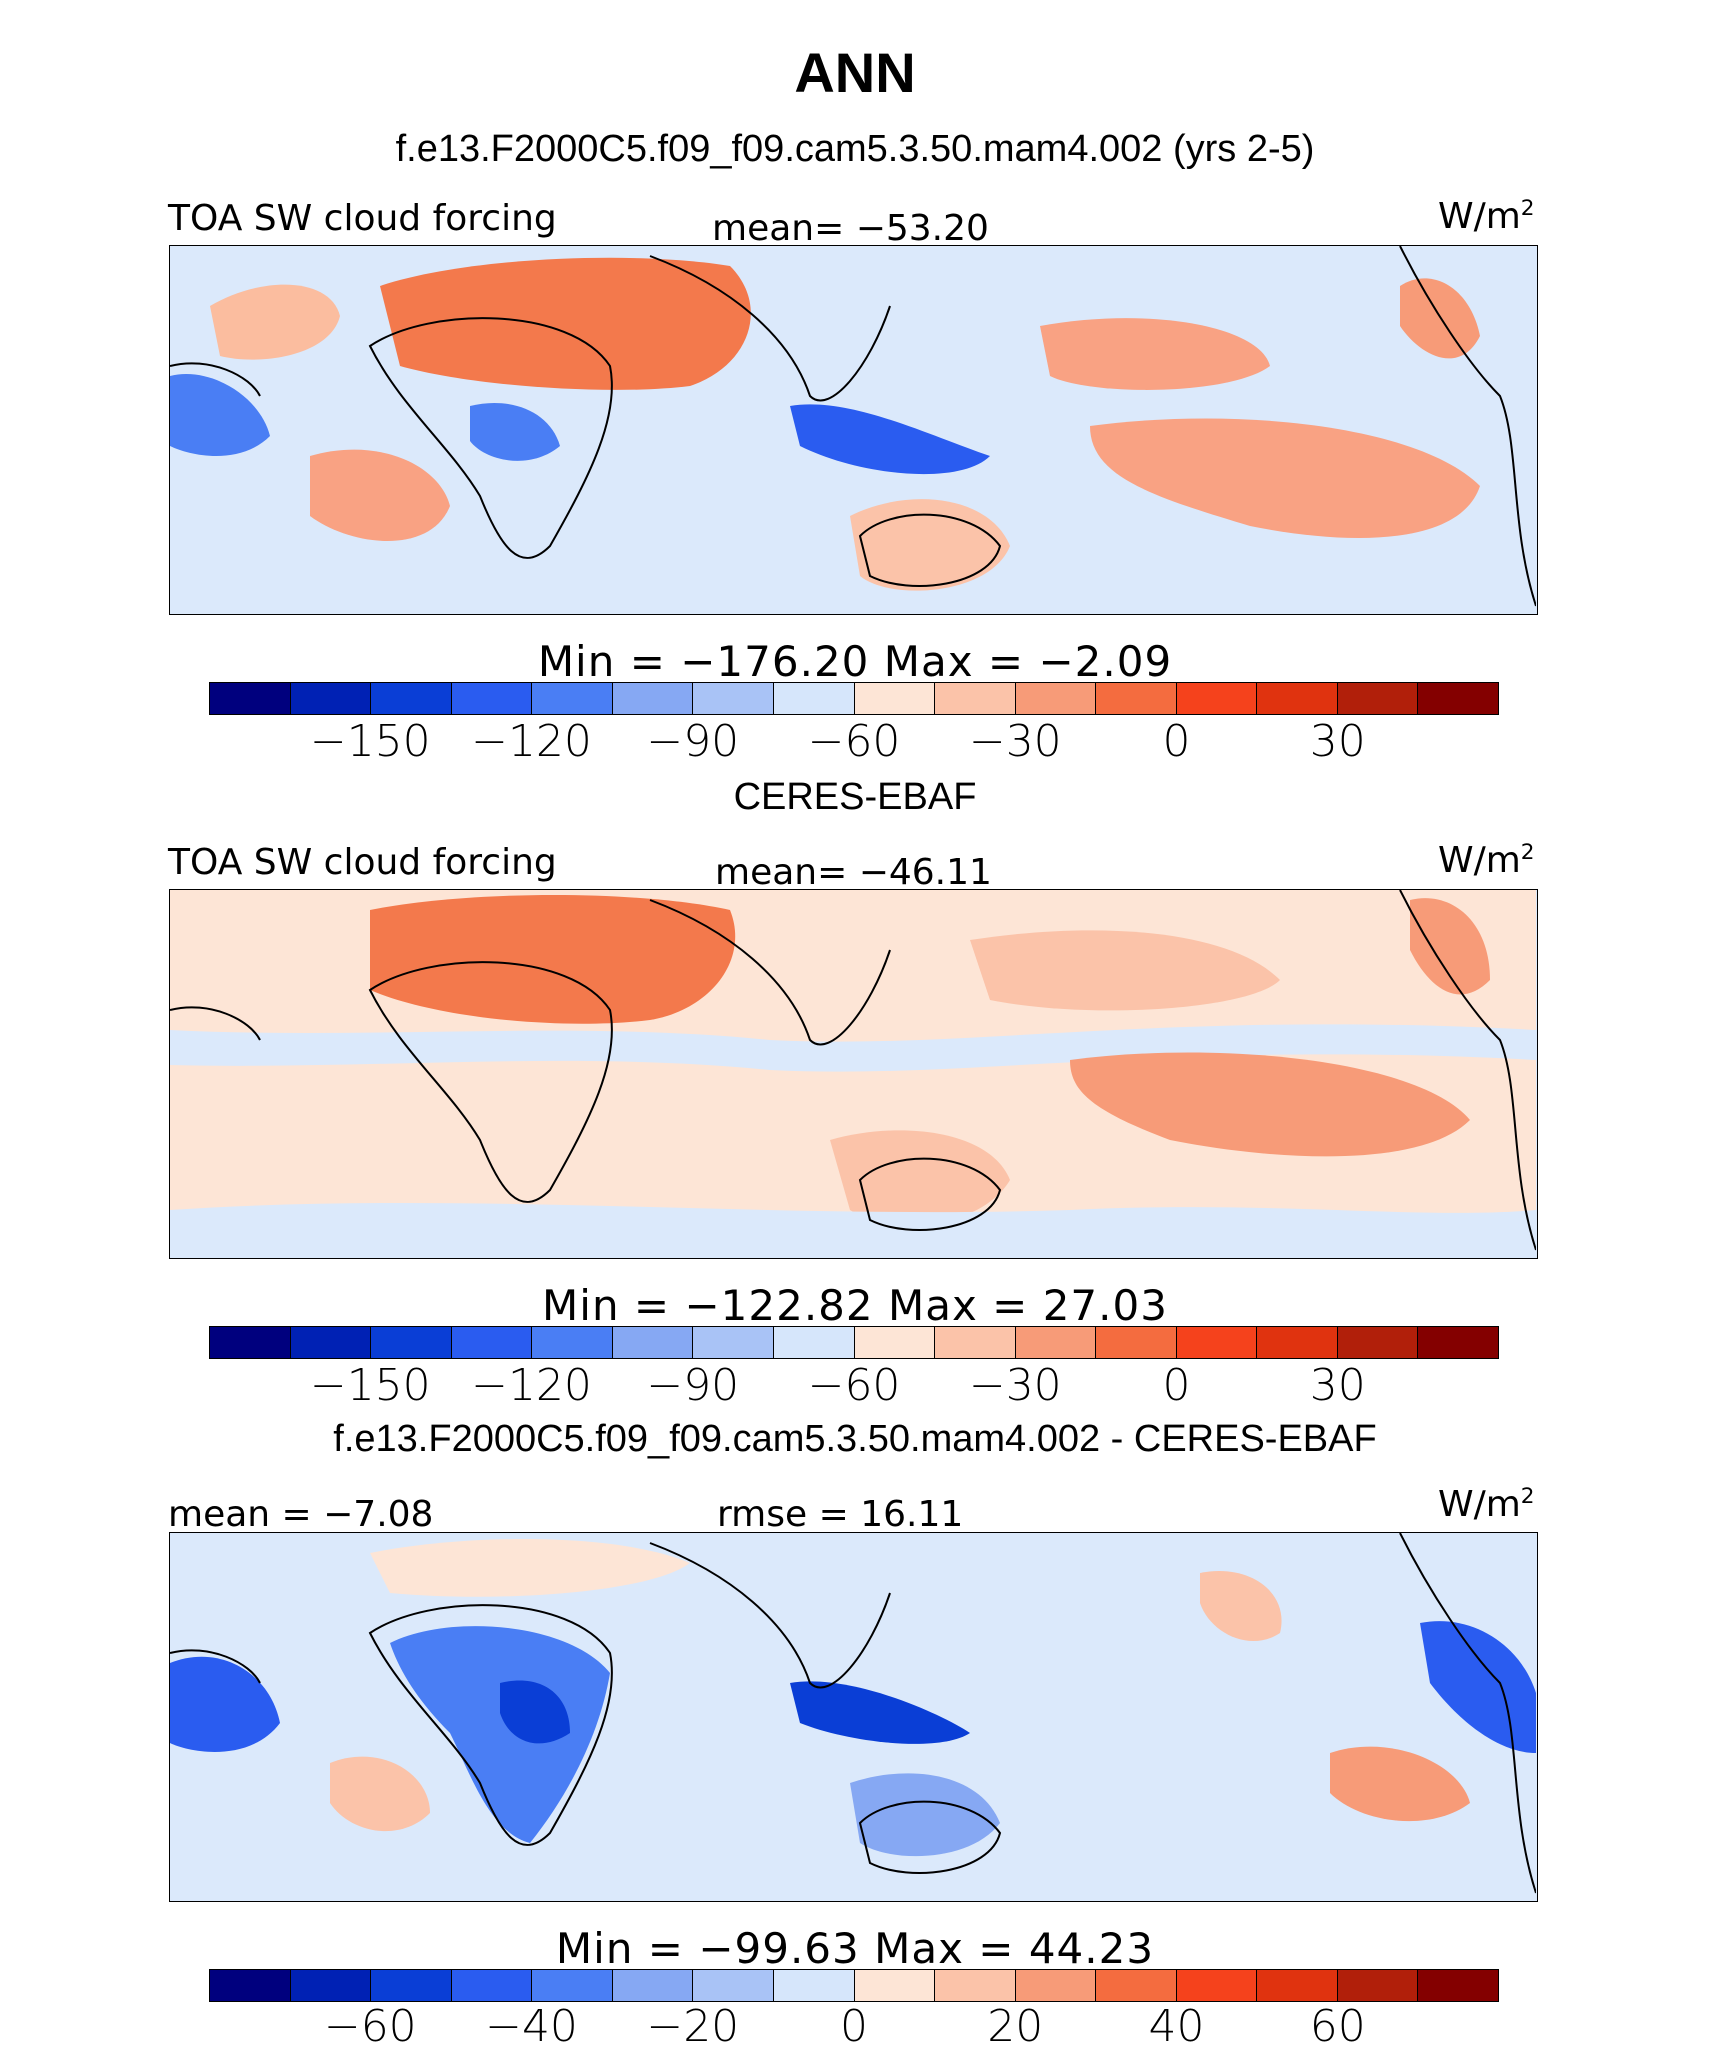 The height and width of the screenshot is (2052, 1710). I want to click on panel-3-minmax: Min = −99.63 Max = 44.23, so click(855, 1948).